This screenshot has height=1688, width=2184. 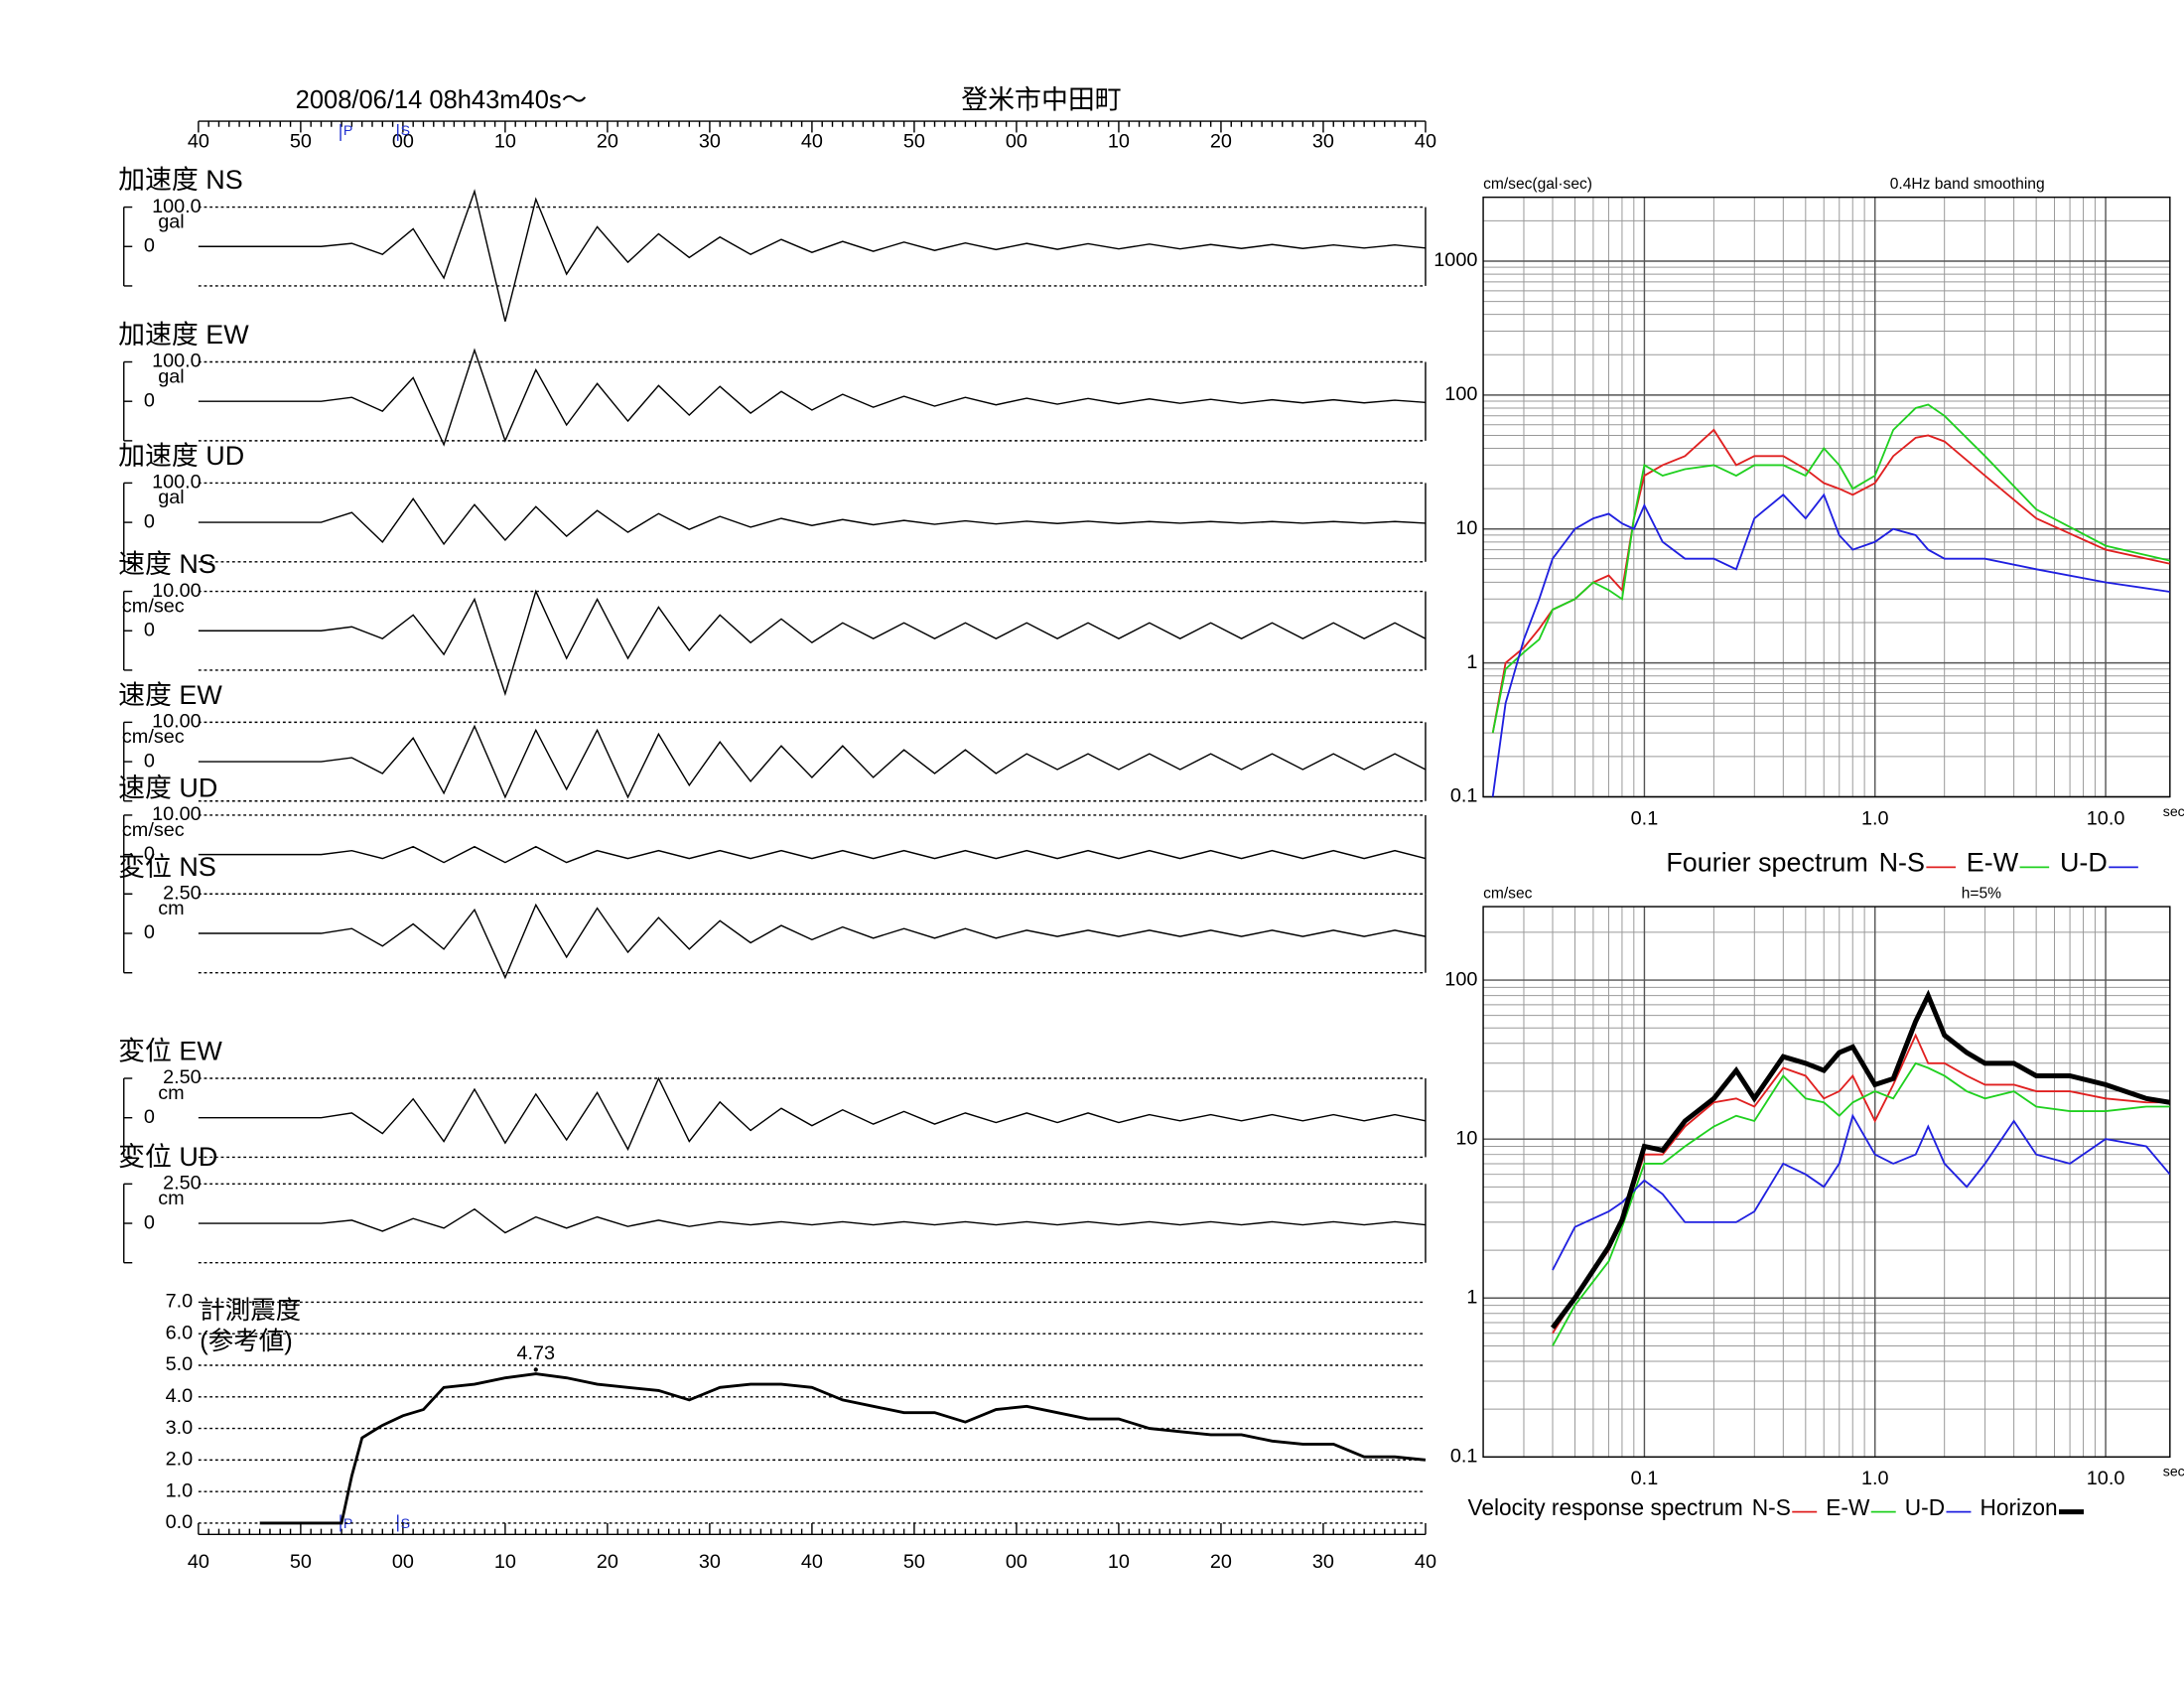 What do you see at coordinates (180, 1332) in the screenshot?
I see `y-tick-label: 6.0` at bounding box center [180, 1332].